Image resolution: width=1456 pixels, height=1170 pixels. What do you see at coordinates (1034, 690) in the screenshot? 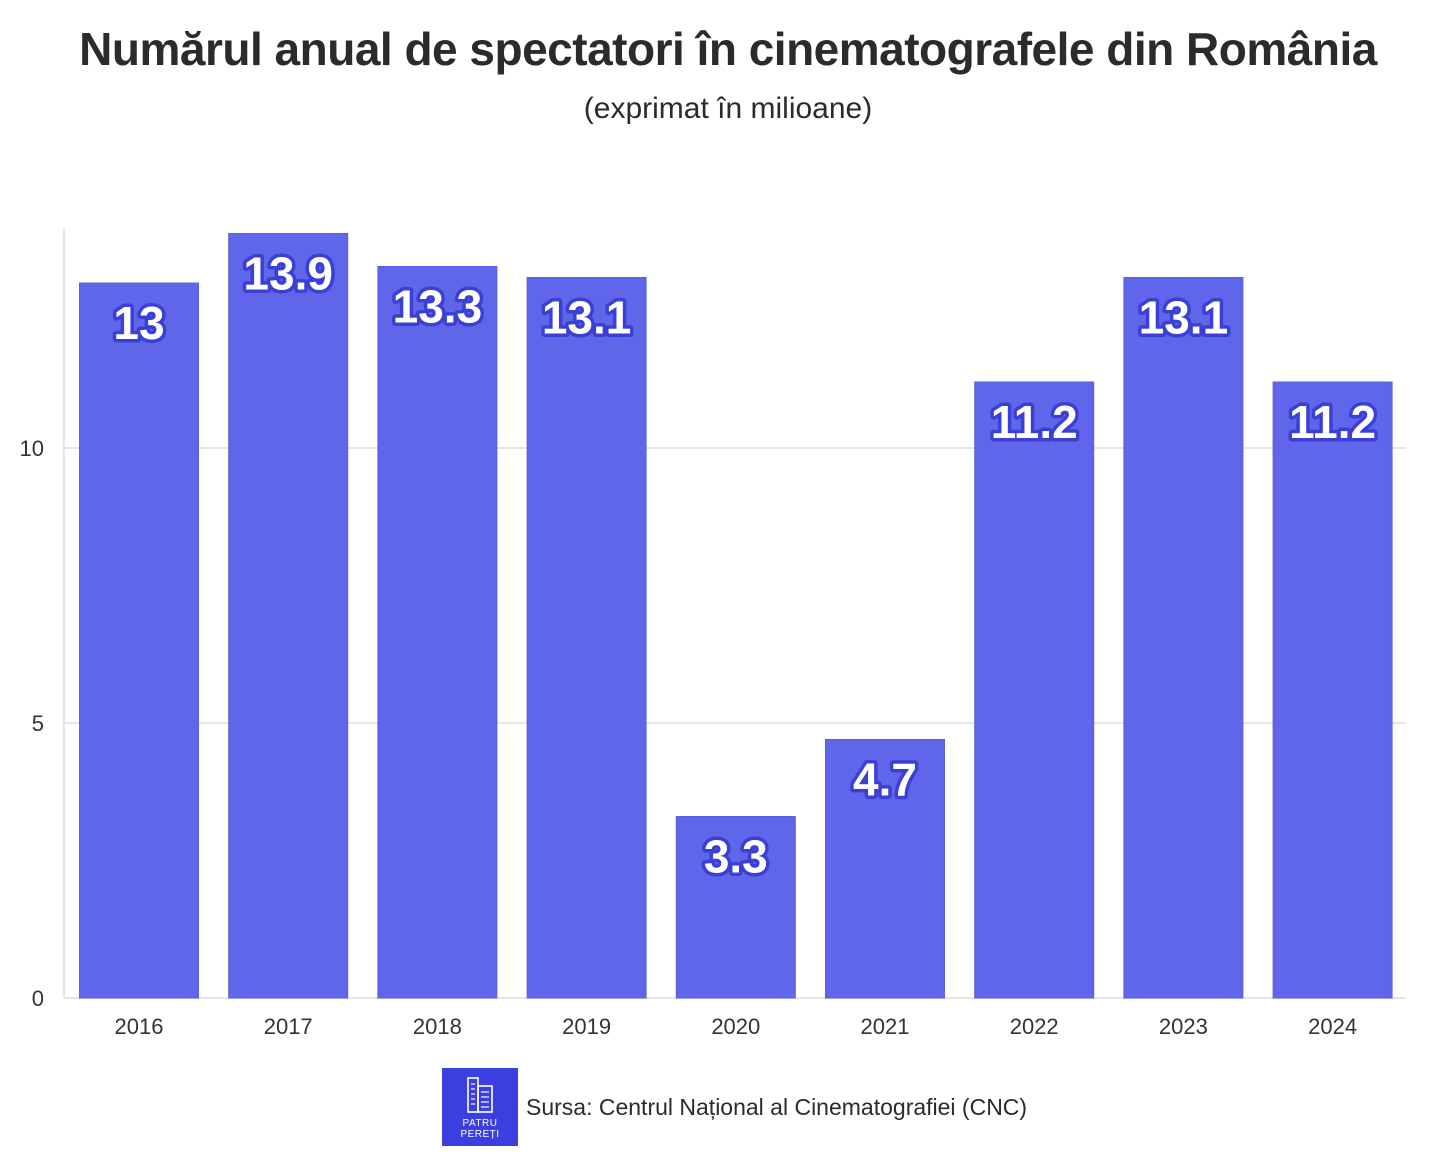
I see `bar-2022` at bounding box center [1034, 690].